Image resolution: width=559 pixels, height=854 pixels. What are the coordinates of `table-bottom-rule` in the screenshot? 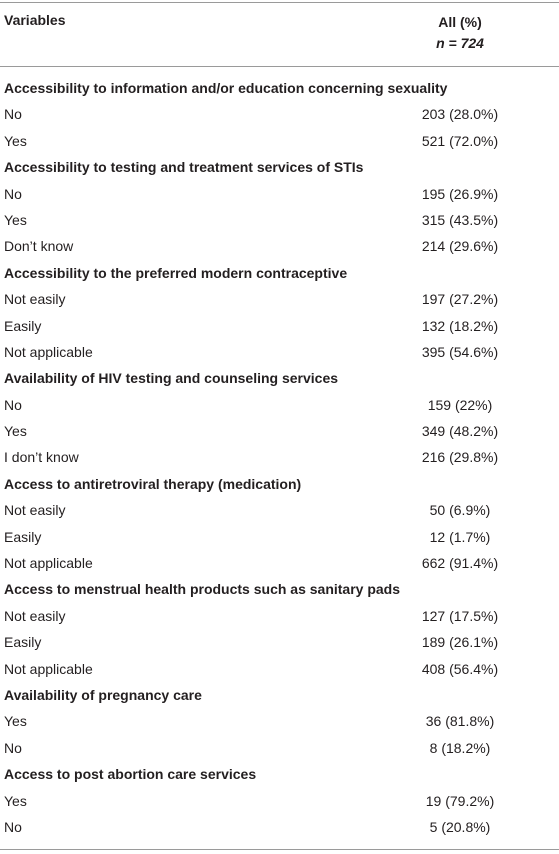 It's located at (279, 849).